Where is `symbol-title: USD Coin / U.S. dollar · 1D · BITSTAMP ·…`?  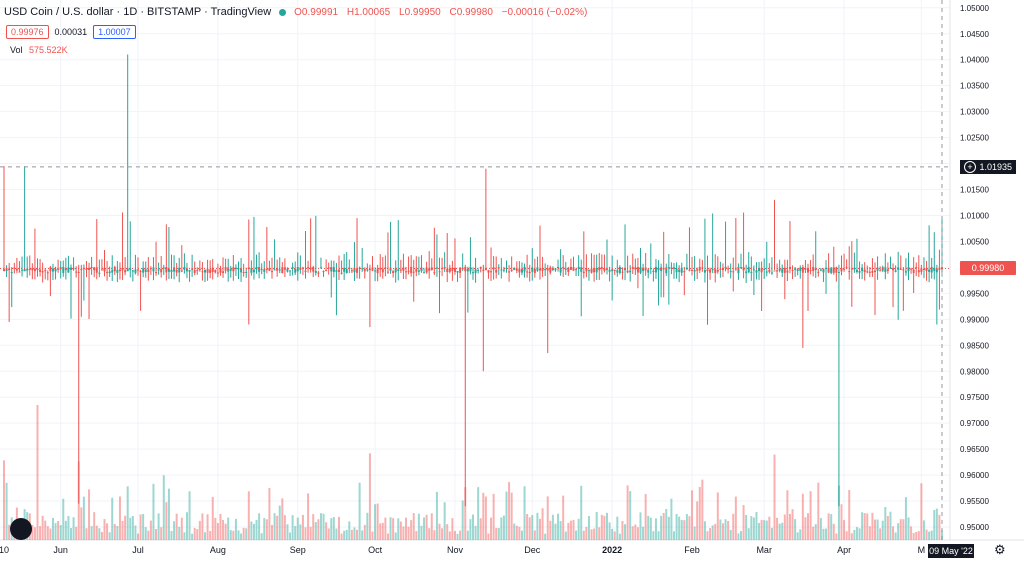 symbol-title: USD Coin / U.S. dollar · 1D · BITSTAMP ·… is located at coordinates (138, 12).